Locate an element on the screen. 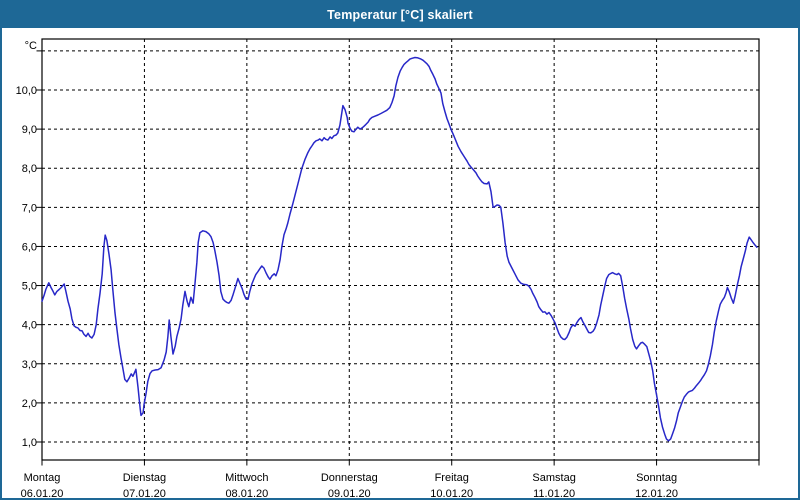 The image size is (800, 500). window-title: Temperatur [°C] skaliert is located at coordinates (400, 15).